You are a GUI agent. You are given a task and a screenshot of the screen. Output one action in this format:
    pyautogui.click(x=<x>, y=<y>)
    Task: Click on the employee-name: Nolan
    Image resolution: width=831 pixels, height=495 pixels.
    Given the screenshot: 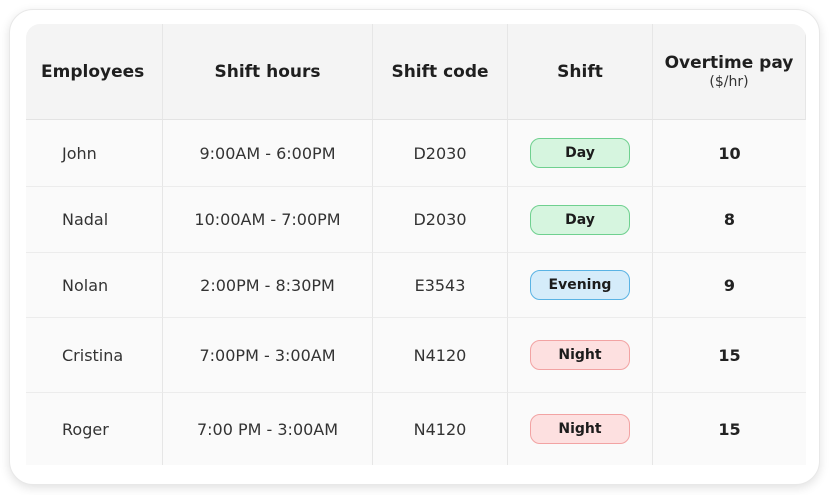 What is the action you would take?
    pyautogui.click(x=94, y=285)
    